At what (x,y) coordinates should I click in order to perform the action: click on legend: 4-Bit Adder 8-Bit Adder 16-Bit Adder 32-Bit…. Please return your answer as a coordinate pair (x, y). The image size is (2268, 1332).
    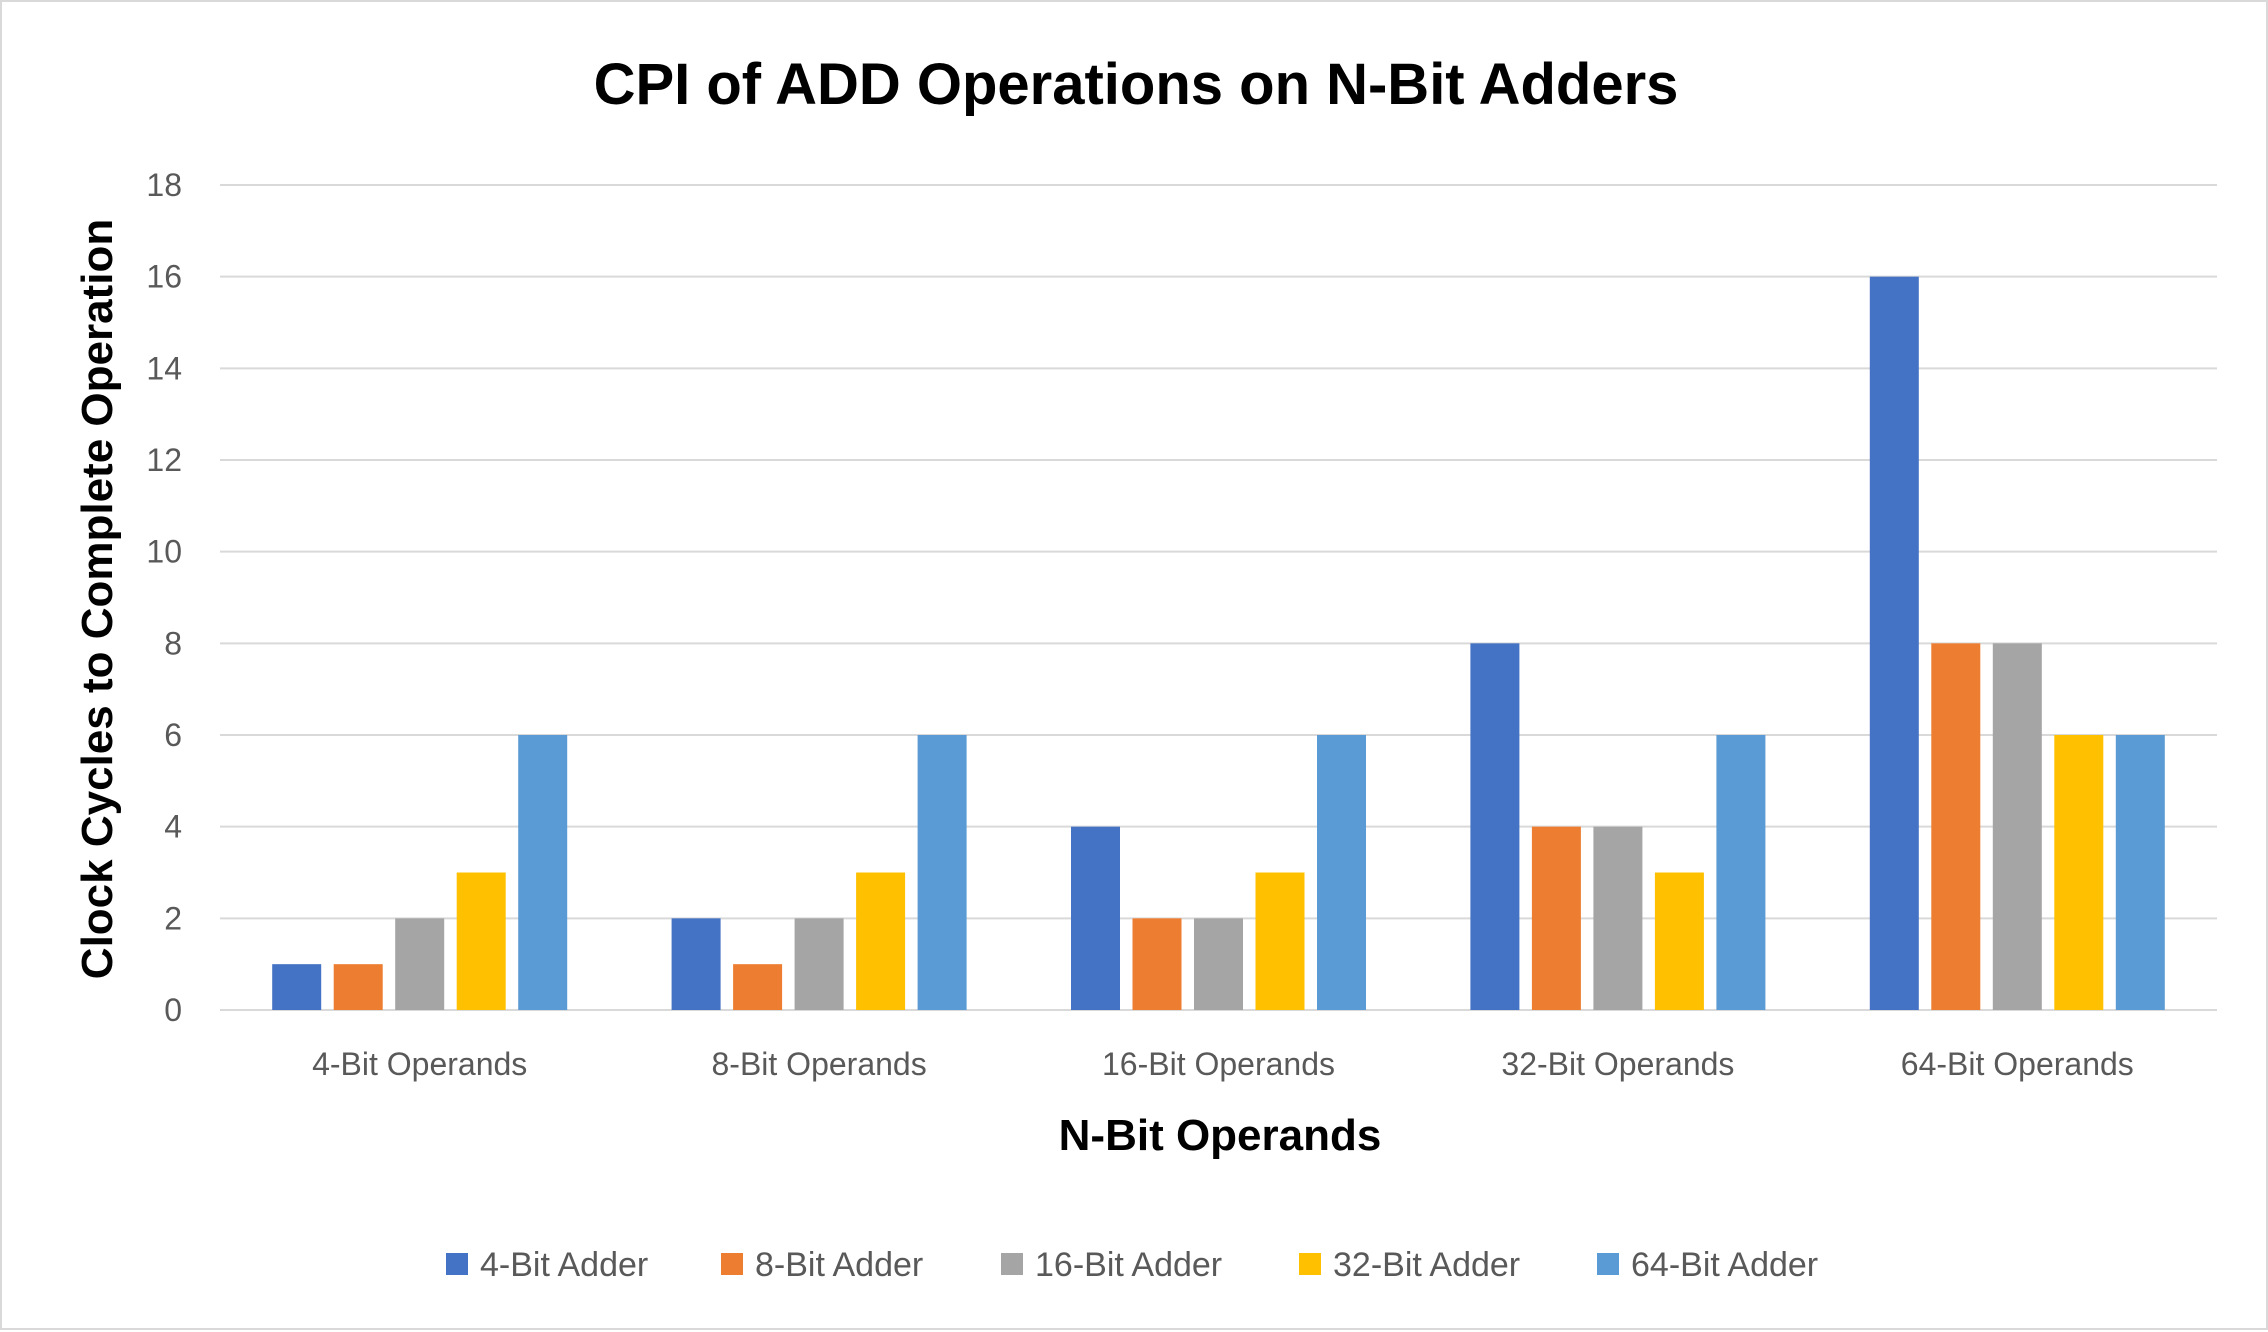
    Looking at the image, I should click on (1132, 1265).